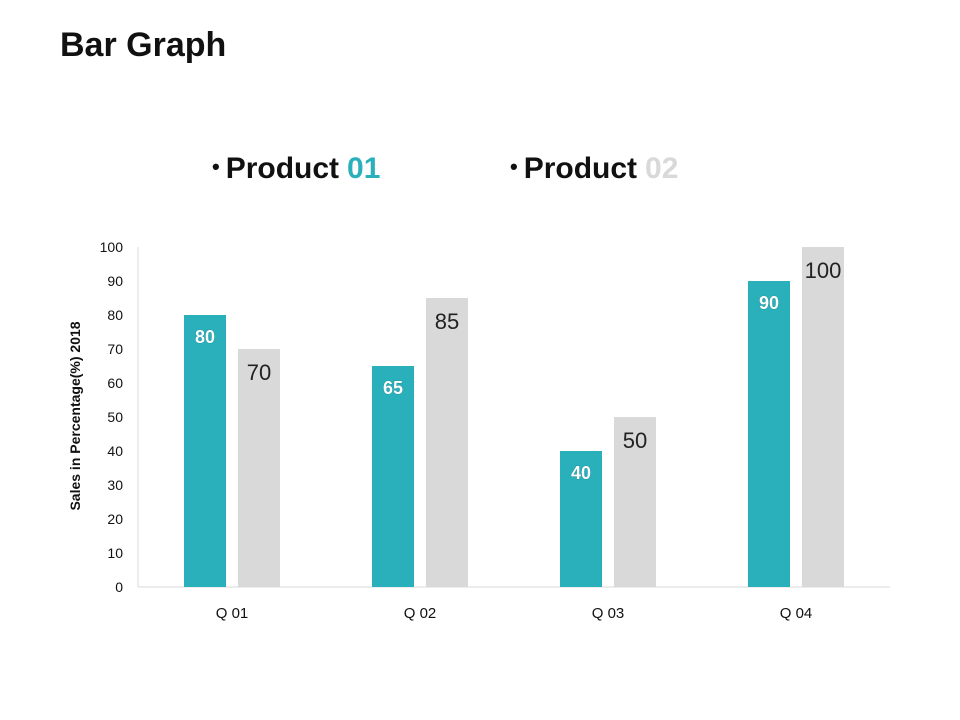 The width and height of the screenshot is (960, 720). I want to click on data-label: 50, so click(635, 440).